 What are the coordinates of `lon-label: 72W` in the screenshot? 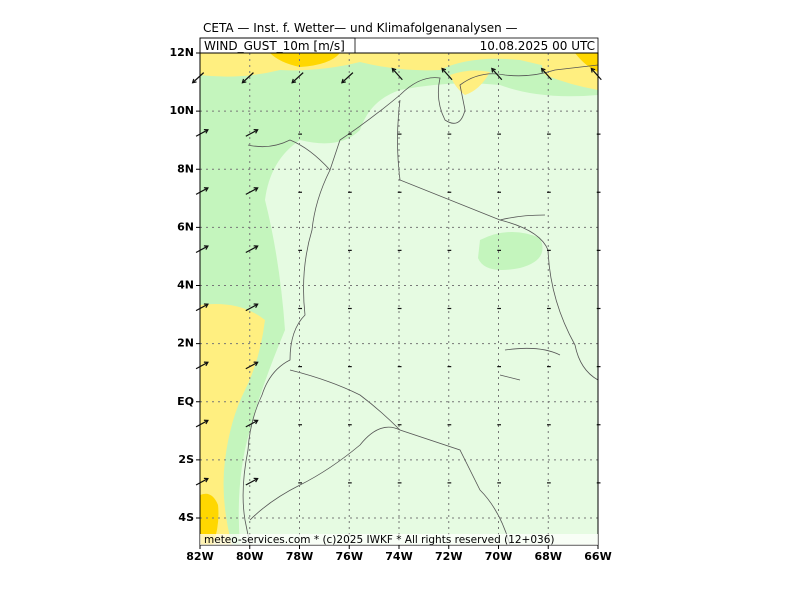 It's located at (448, 556).